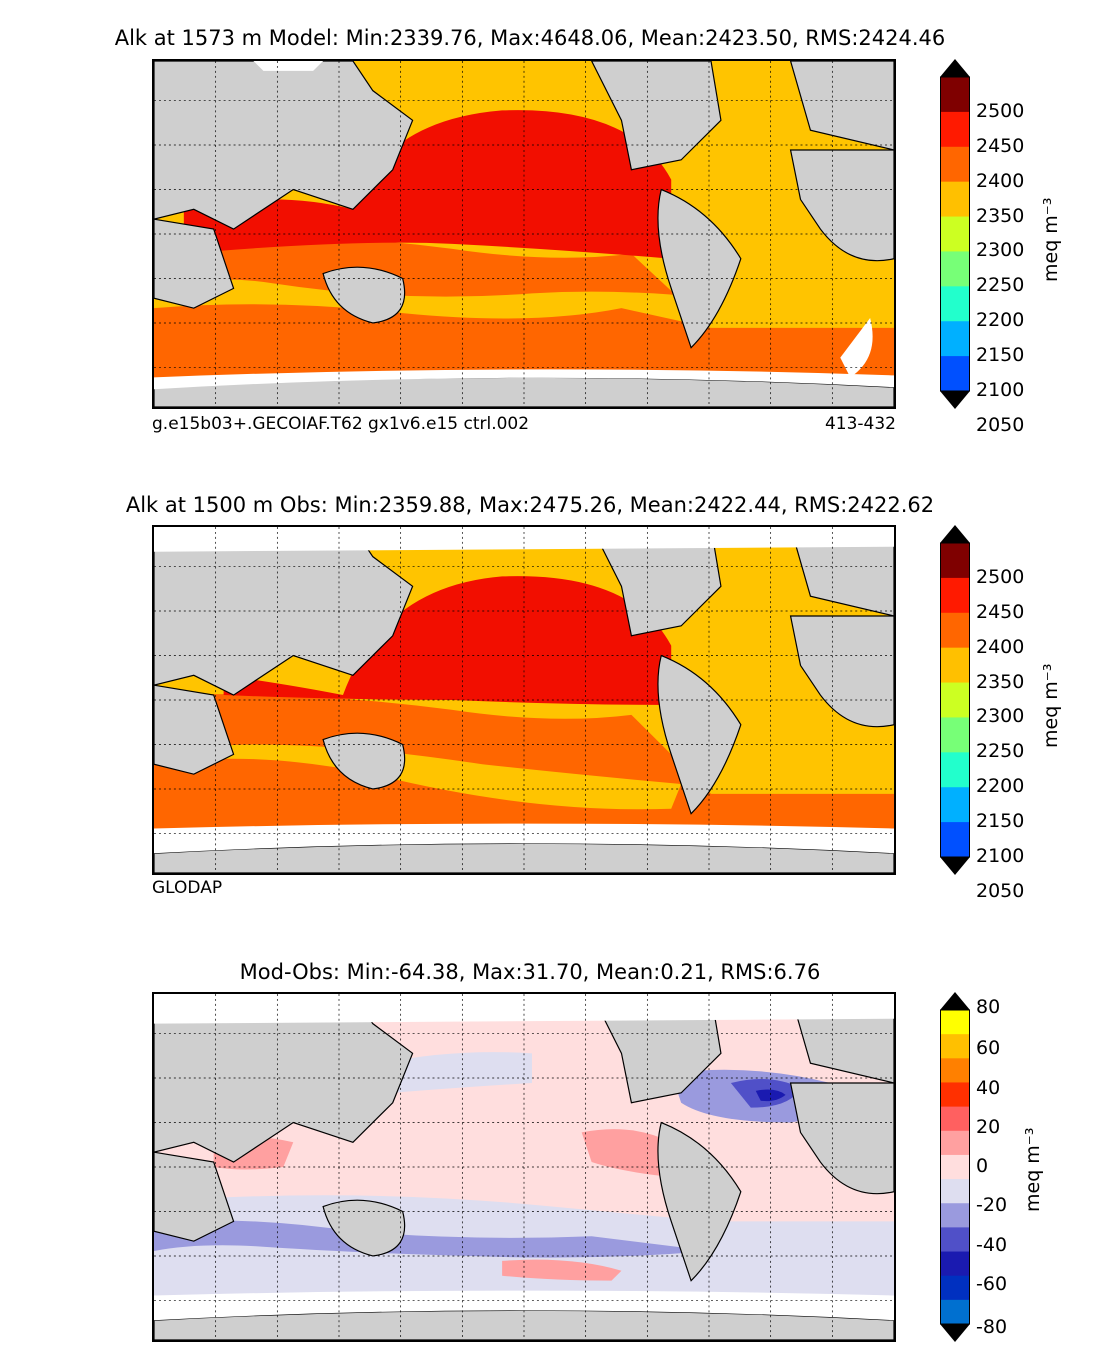  I want to click on colorbar-tick-label: -80, so click(992, 1327).